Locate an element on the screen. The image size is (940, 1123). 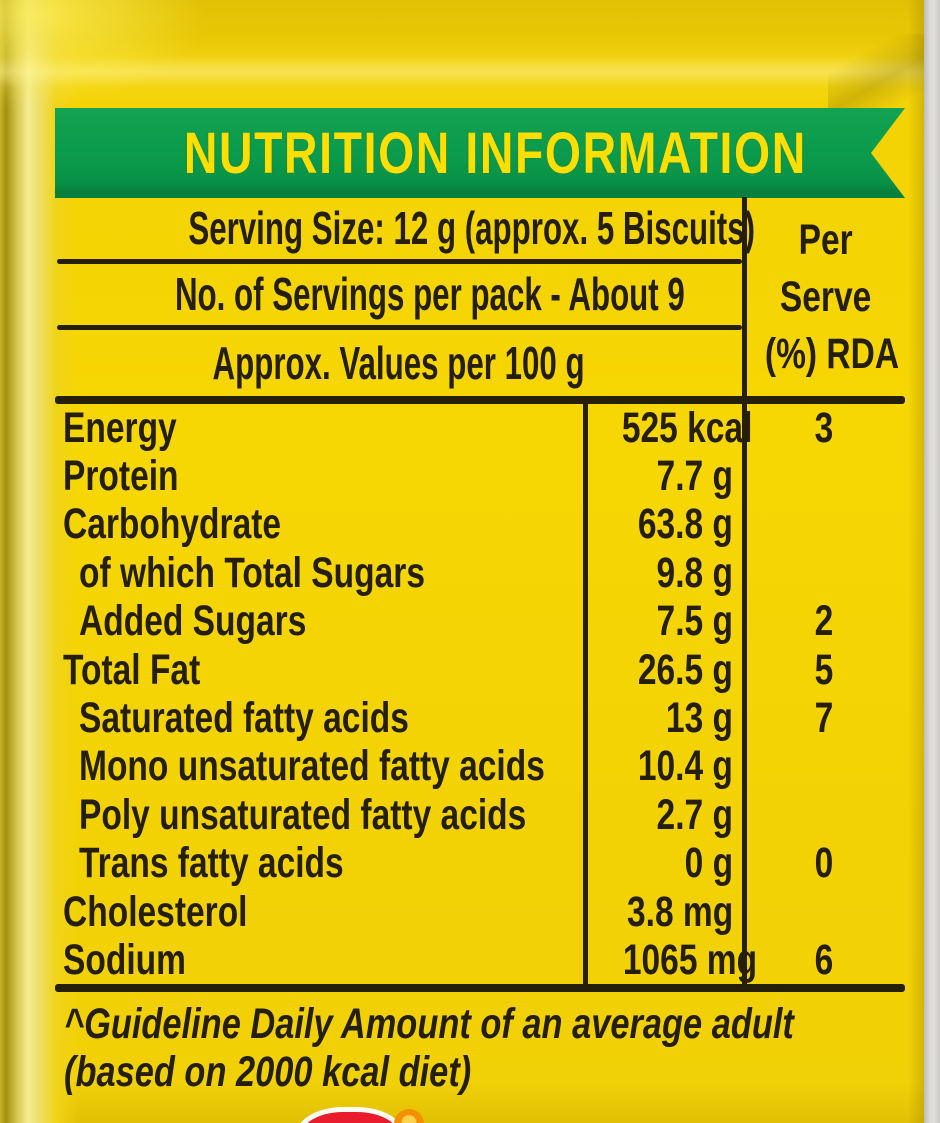
nutrient-rda-cell: 2 is located at coordinates (824, 621).